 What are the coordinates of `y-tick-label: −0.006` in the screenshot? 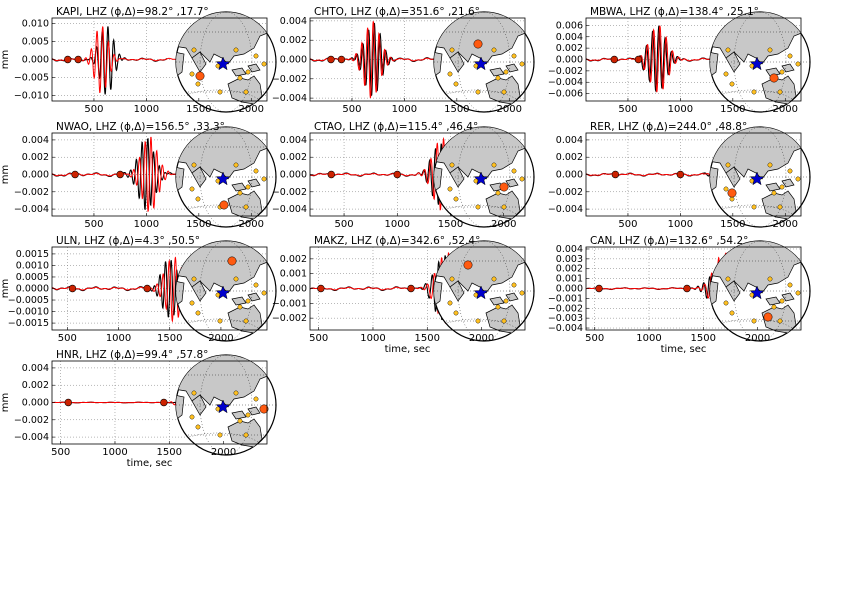 It's located at (565, 94).